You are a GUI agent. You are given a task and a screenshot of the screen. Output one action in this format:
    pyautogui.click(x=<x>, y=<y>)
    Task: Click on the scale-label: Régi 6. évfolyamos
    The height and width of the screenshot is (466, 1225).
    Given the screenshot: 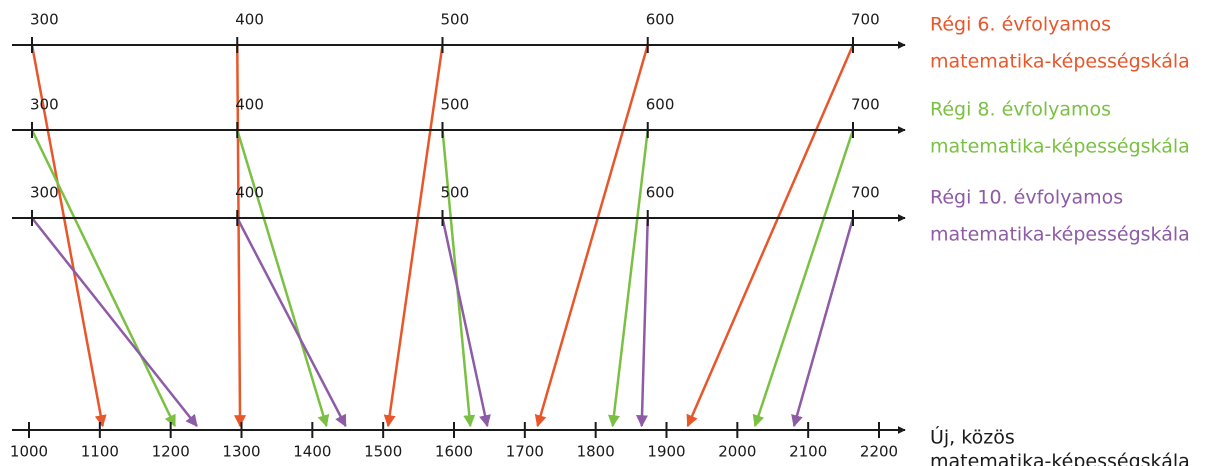 What is the action you would take?
    pyautogui.click(x=1020, y=25)
    